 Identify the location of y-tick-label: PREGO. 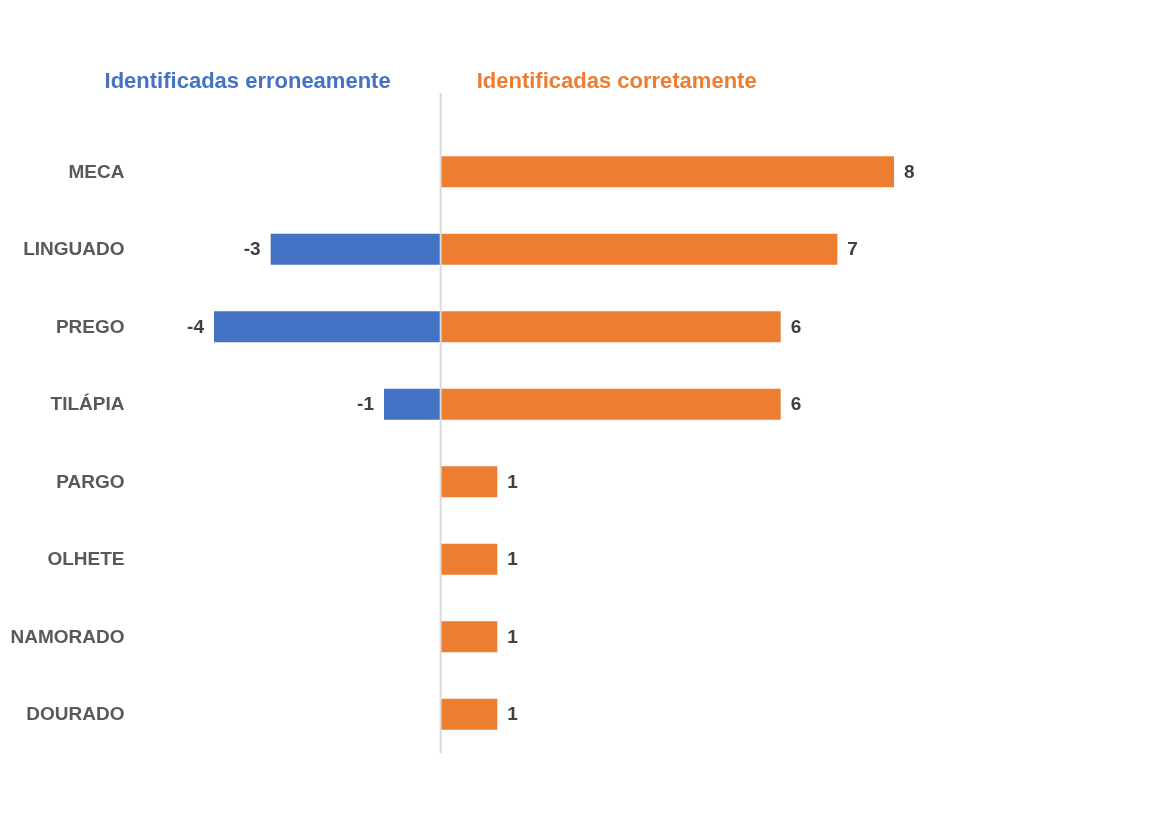
(90, 326).